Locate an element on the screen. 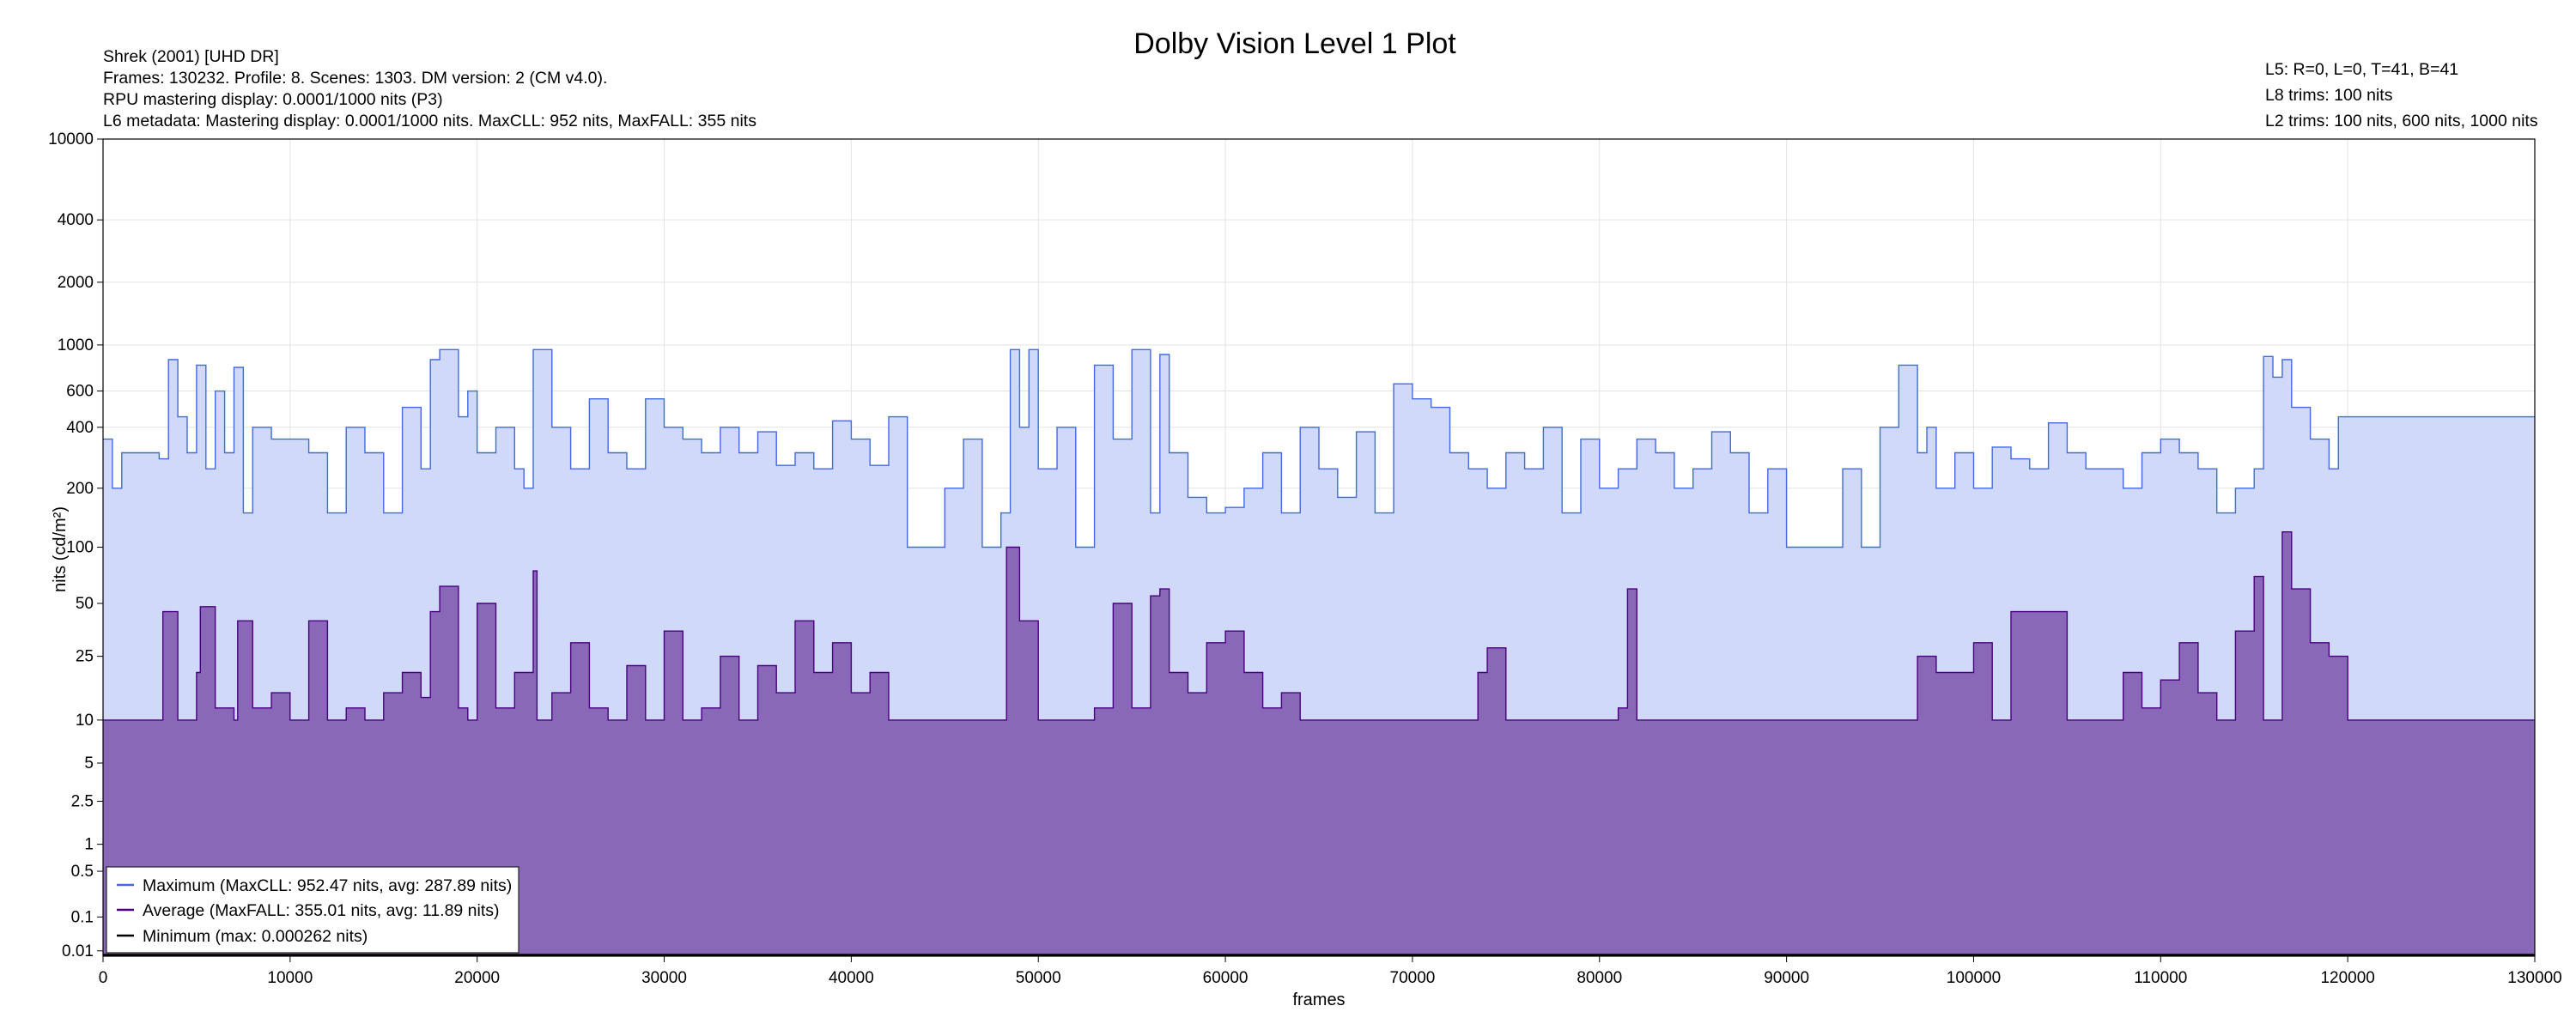 Image resolution: width=2576 pixels, height=1030 pixels. x-tick-label: 120000 is located at coordinates (2347, 978).